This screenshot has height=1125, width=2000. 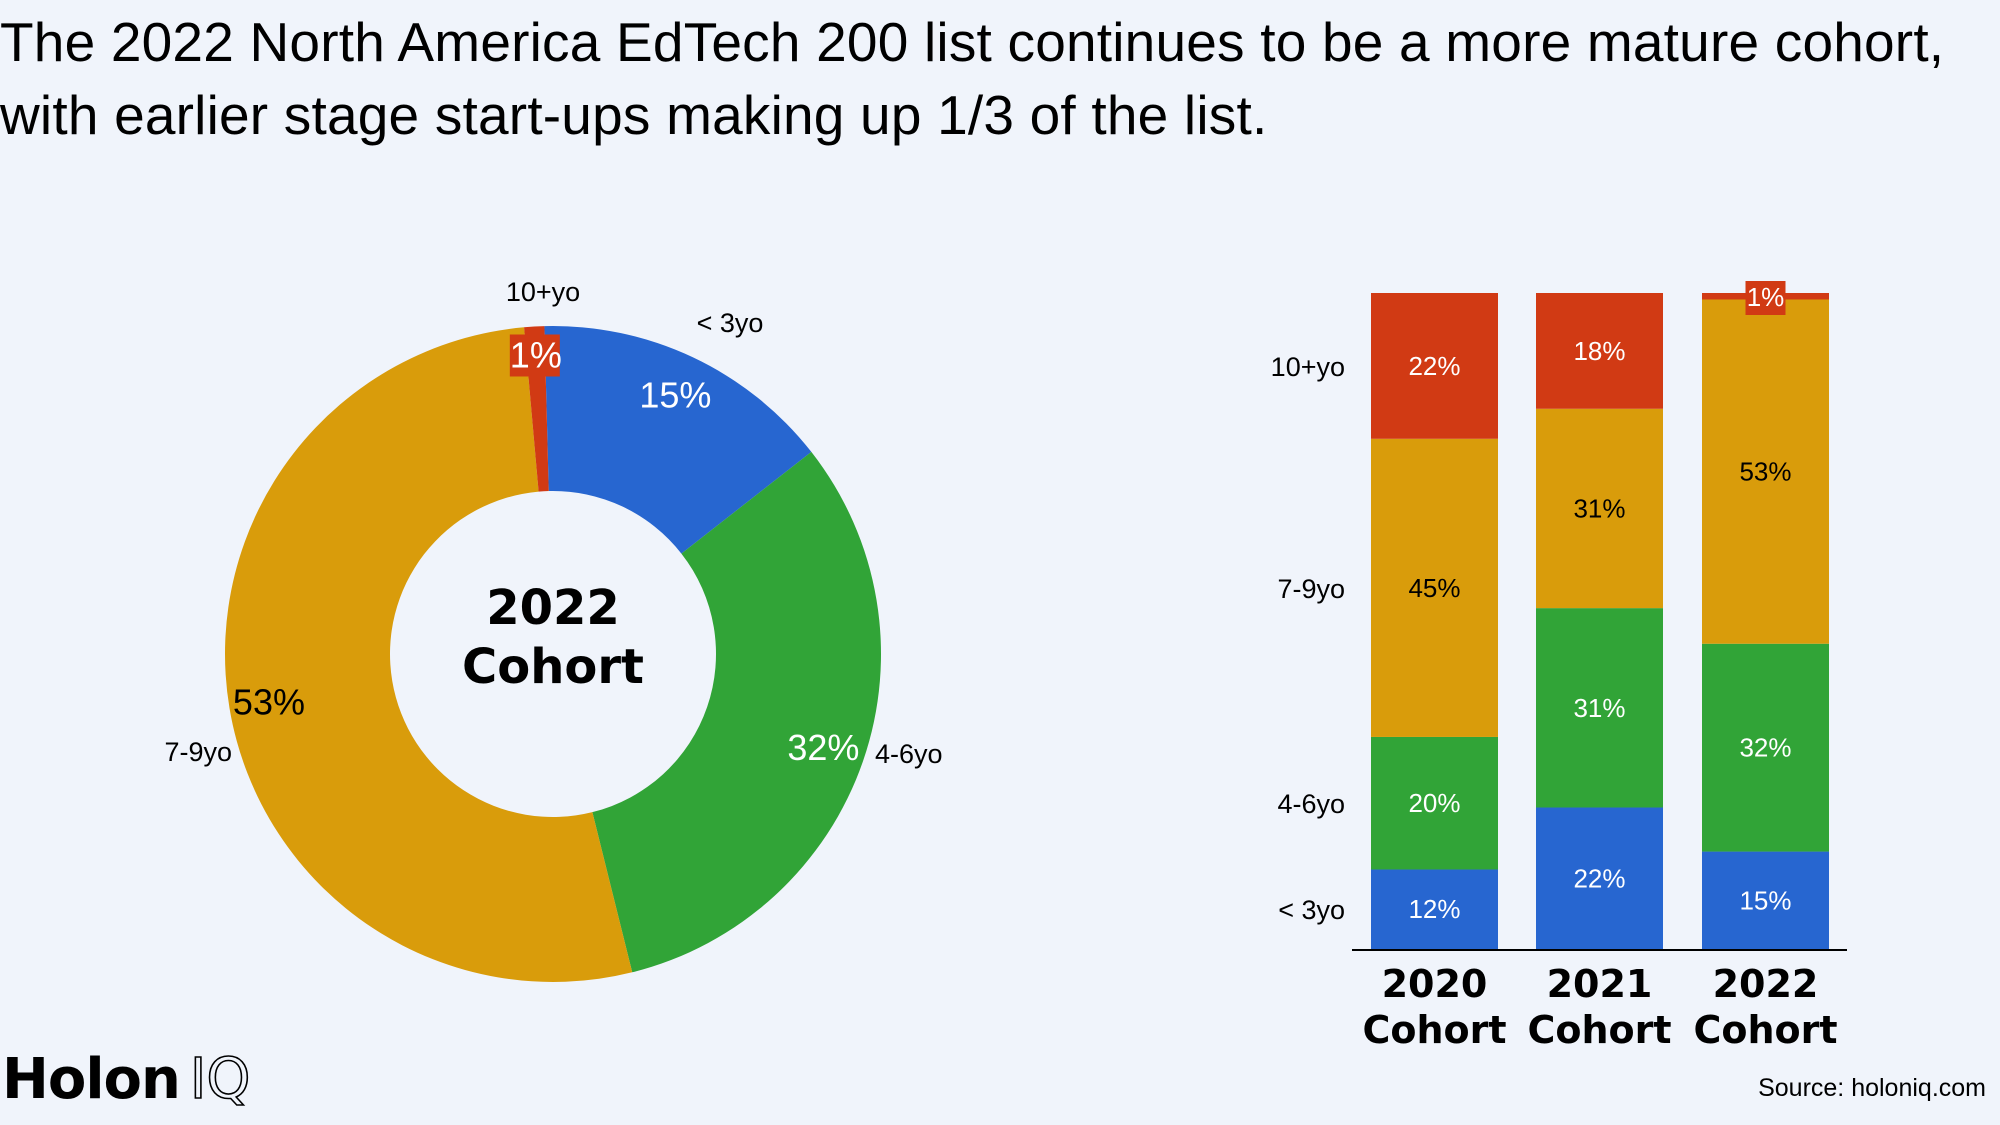 I want to click on donut-center-year: 2022, so click(x=553, y=608).